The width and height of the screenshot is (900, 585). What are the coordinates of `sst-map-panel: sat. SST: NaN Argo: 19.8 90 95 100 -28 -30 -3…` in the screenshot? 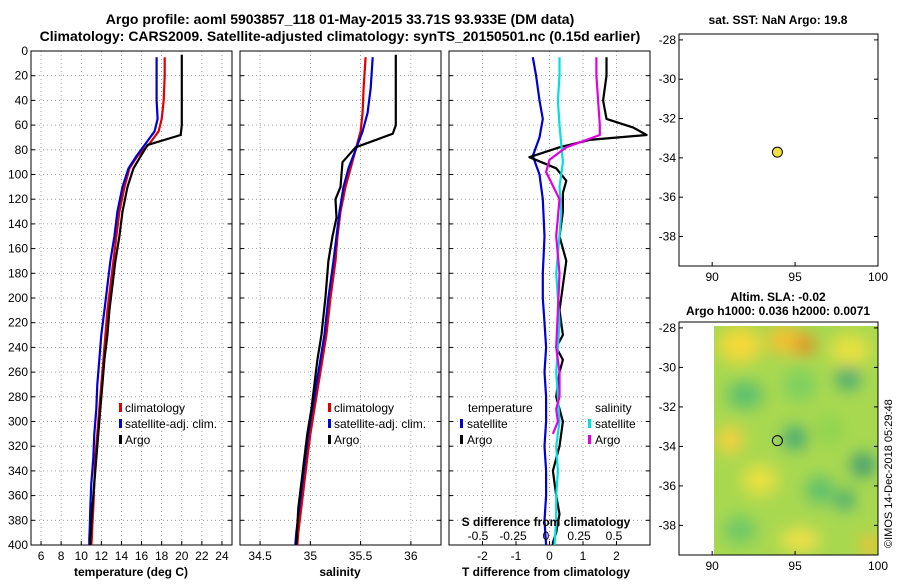 It's located at (774, 148).